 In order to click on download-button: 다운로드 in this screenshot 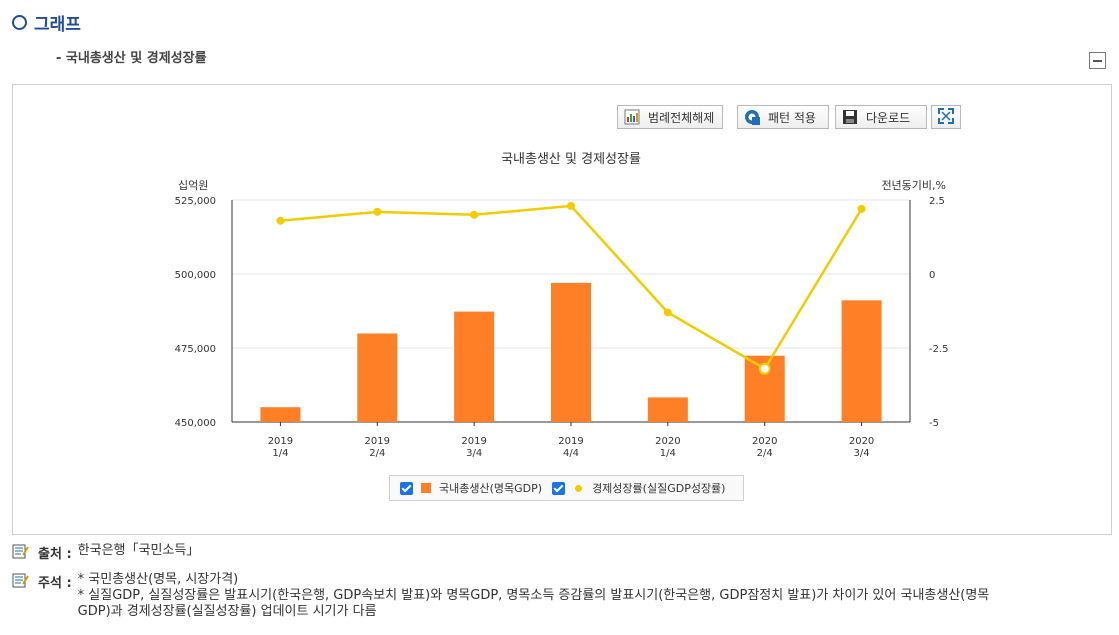, I will do `click(881, 117)`.